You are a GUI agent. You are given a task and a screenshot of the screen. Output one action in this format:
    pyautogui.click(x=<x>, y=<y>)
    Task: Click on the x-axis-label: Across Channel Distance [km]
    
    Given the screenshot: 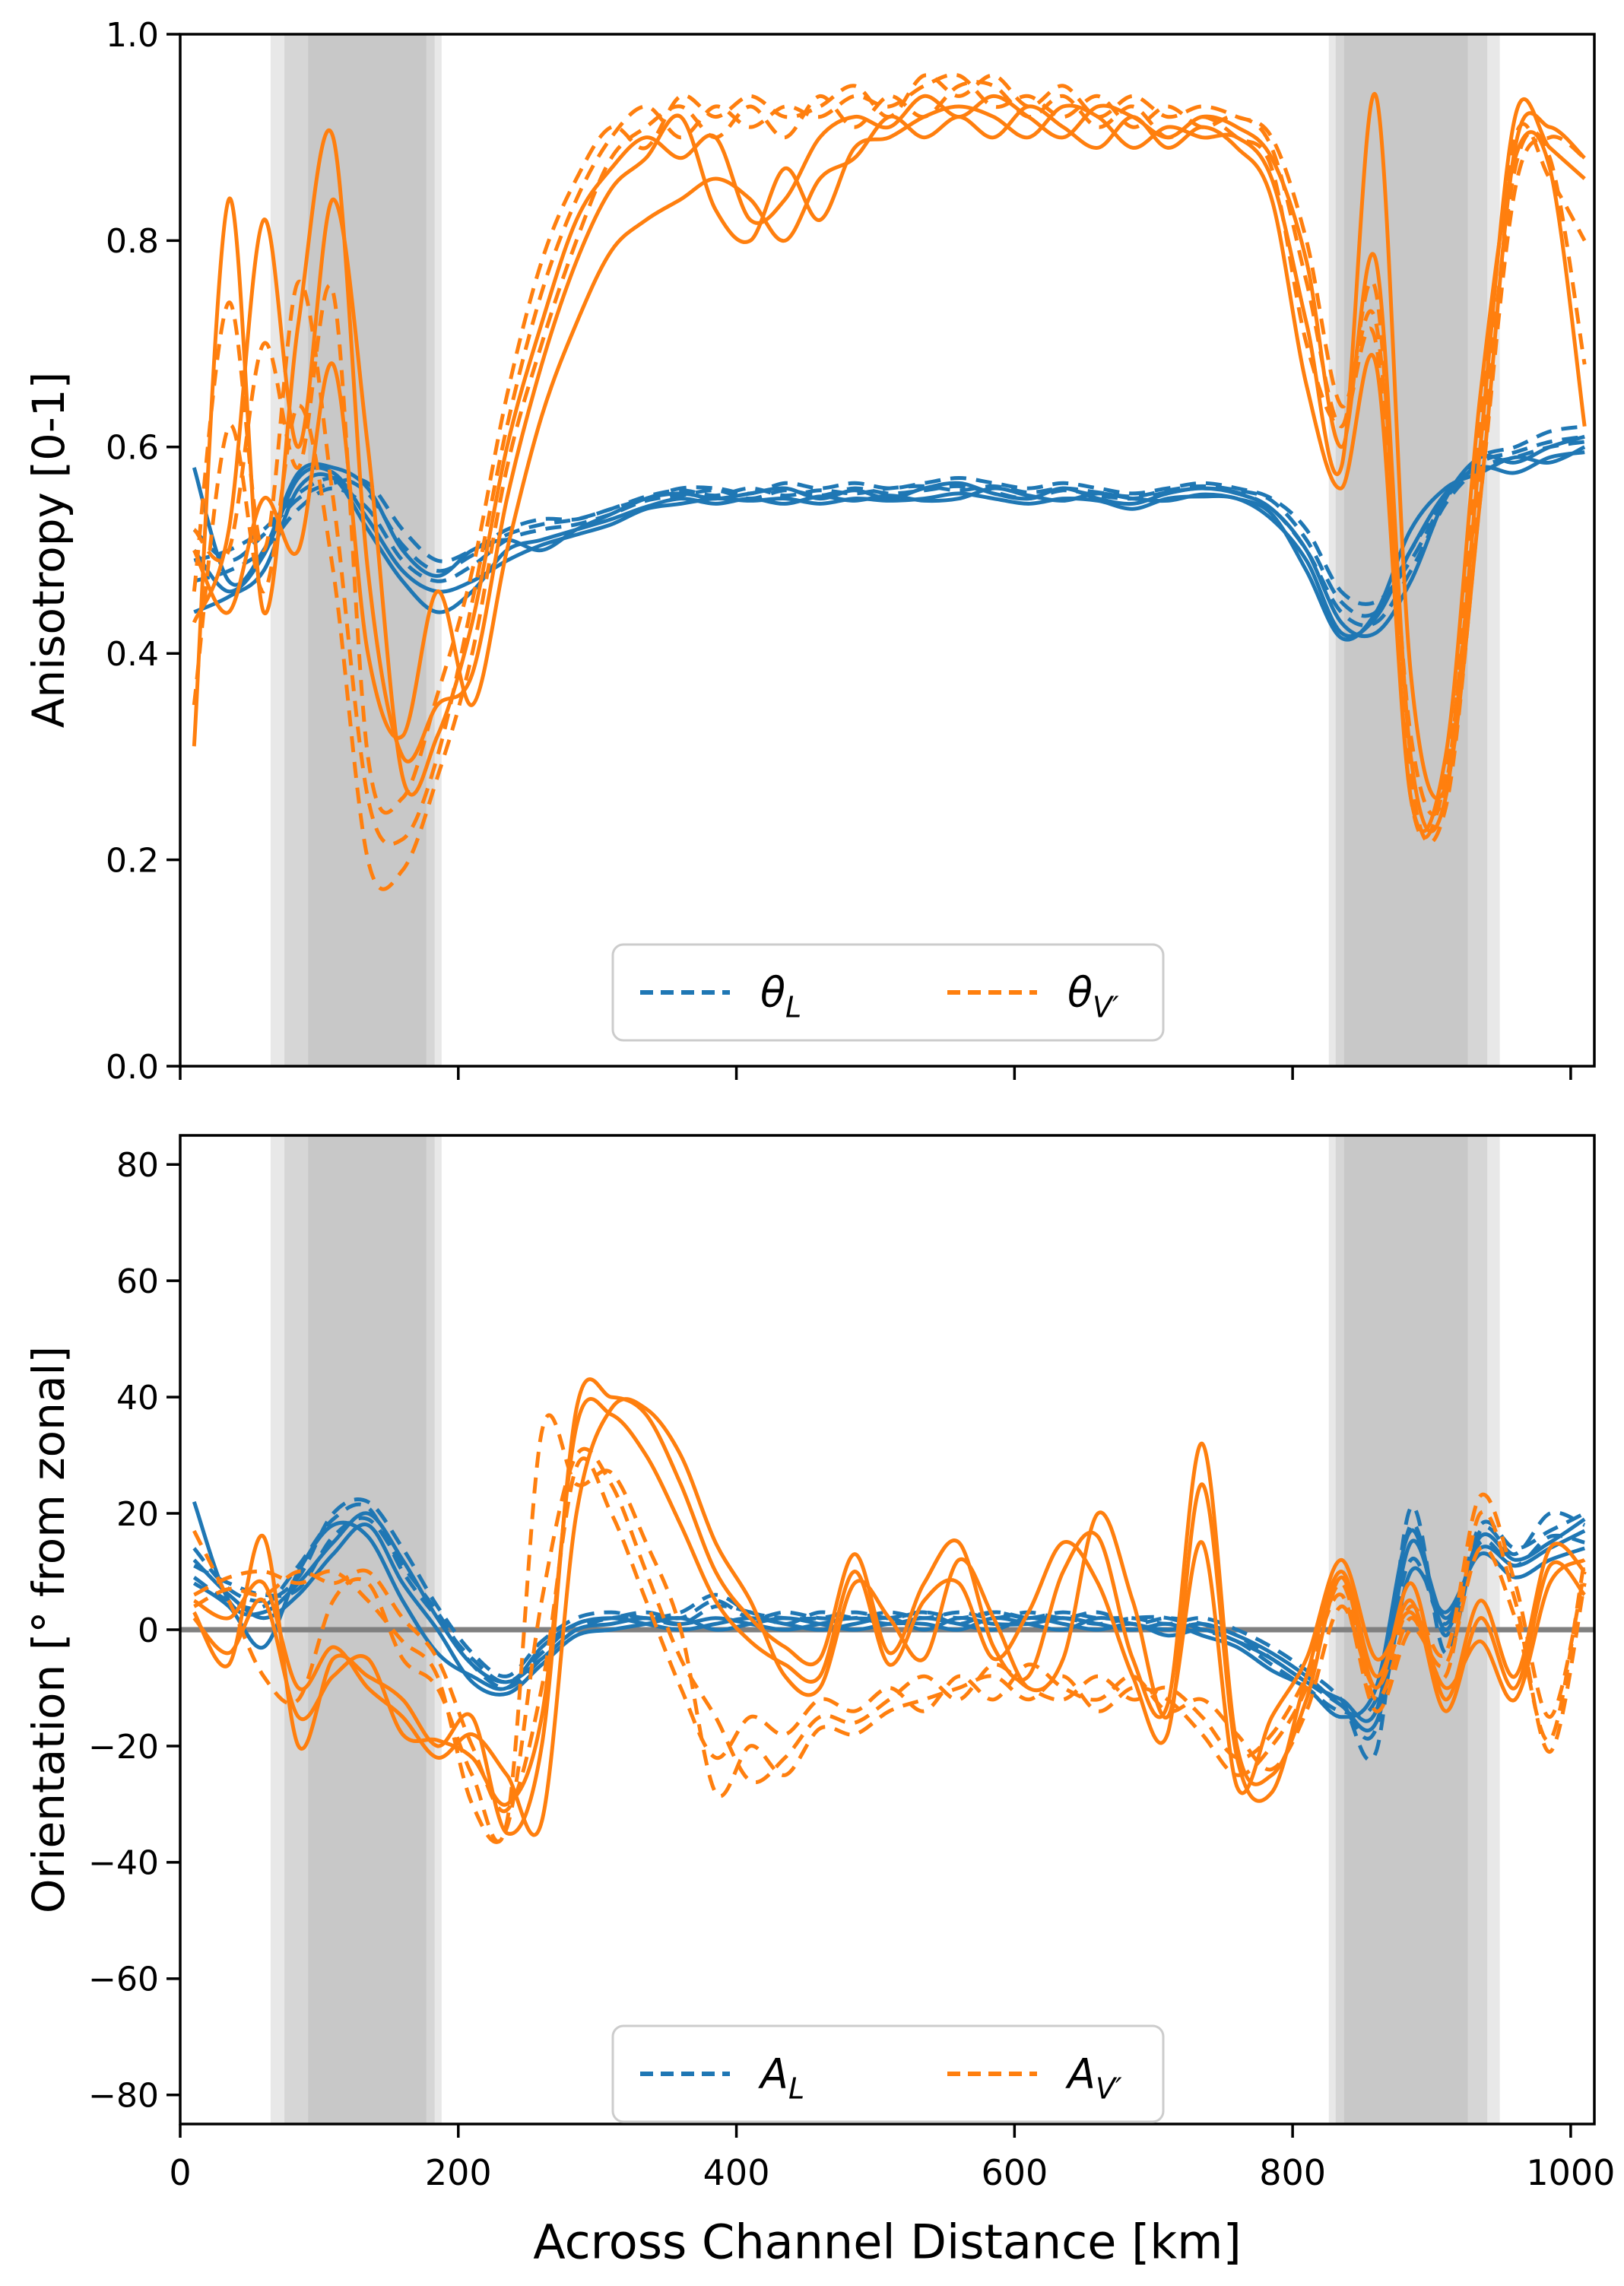 What is the action you would take?
    pyautogui.click(x=887, y=2242)
    